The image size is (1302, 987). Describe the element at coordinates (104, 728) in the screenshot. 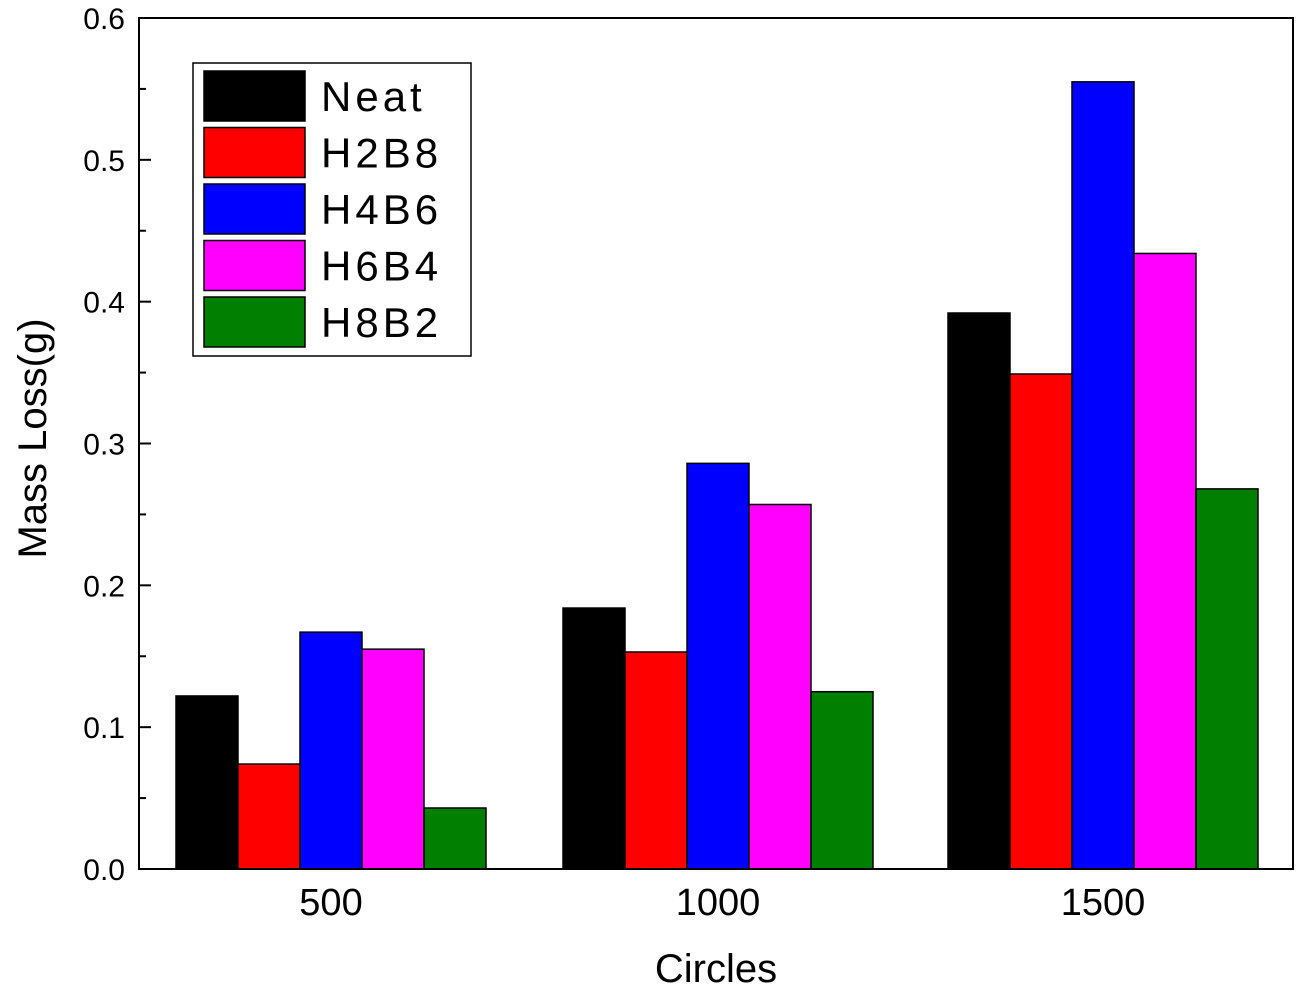

I see `y-tick-label: 0.1` at that location.